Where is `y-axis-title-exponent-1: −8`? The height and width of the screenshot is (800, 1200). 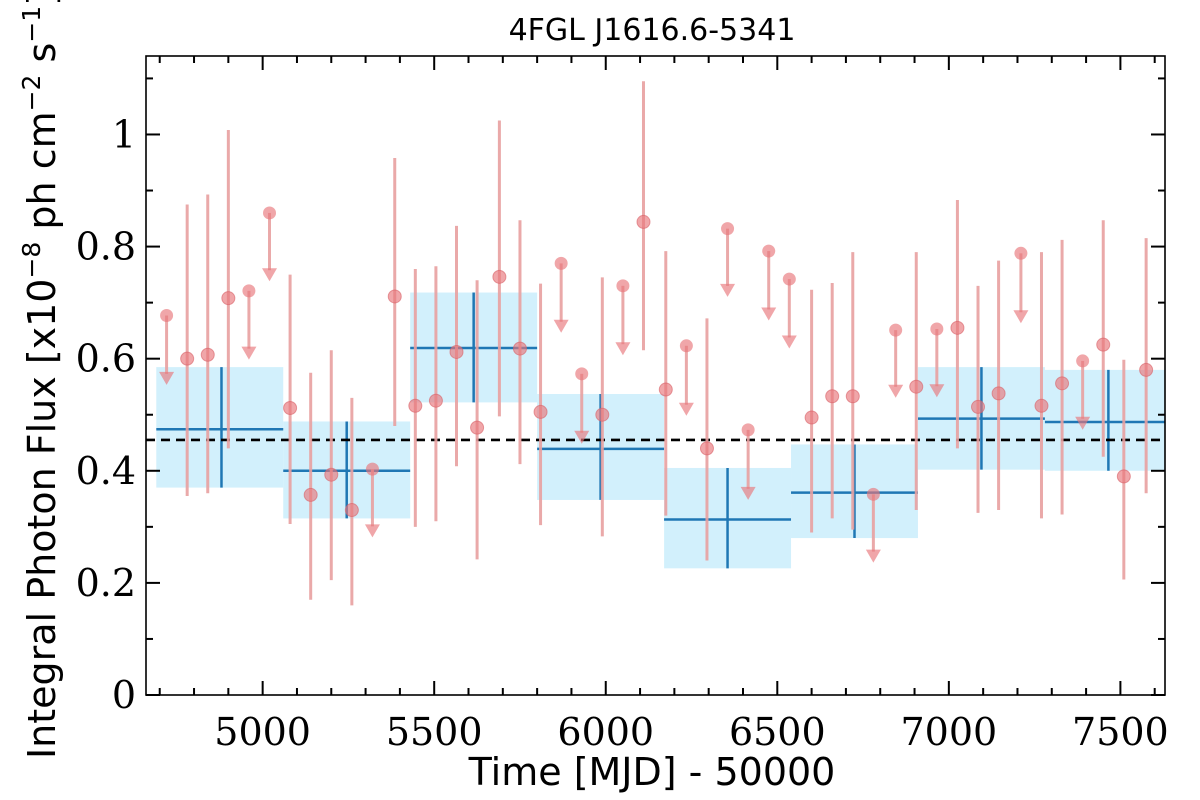 y-axis-title-exponent-1: −8 is located at coordinates (31, 260).